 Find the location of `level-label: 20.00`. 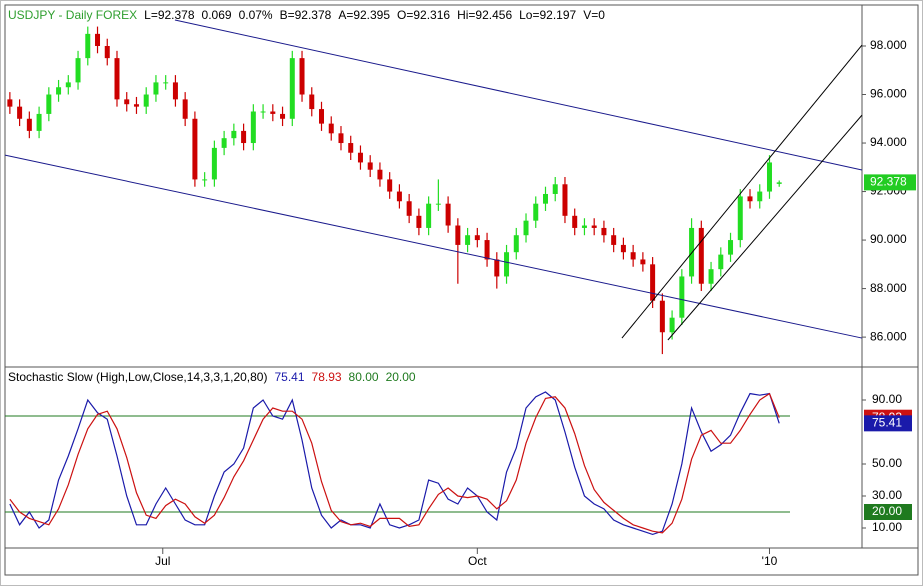

level-label: 20.00 is located at coordinates (887, 511).